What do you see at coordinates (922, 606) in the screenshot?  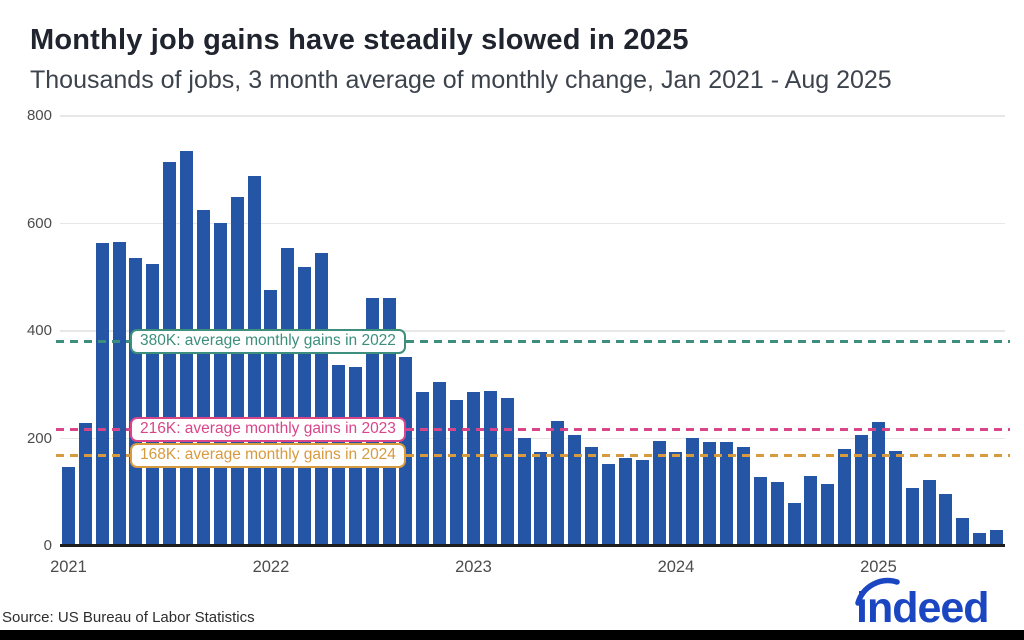 I see `indeed-logo-text: indeed` at bounding box center [922, 606].